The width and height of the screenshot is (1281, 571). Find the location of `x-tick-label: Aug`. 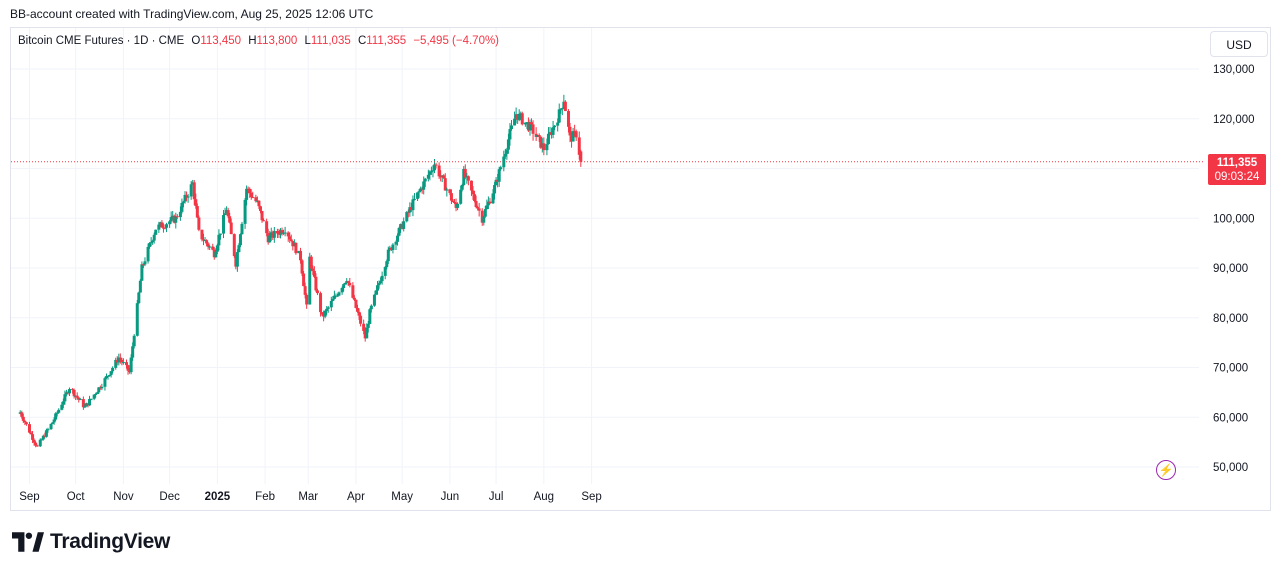

x-tick-label: Aug is located at coordinates (544, 497).